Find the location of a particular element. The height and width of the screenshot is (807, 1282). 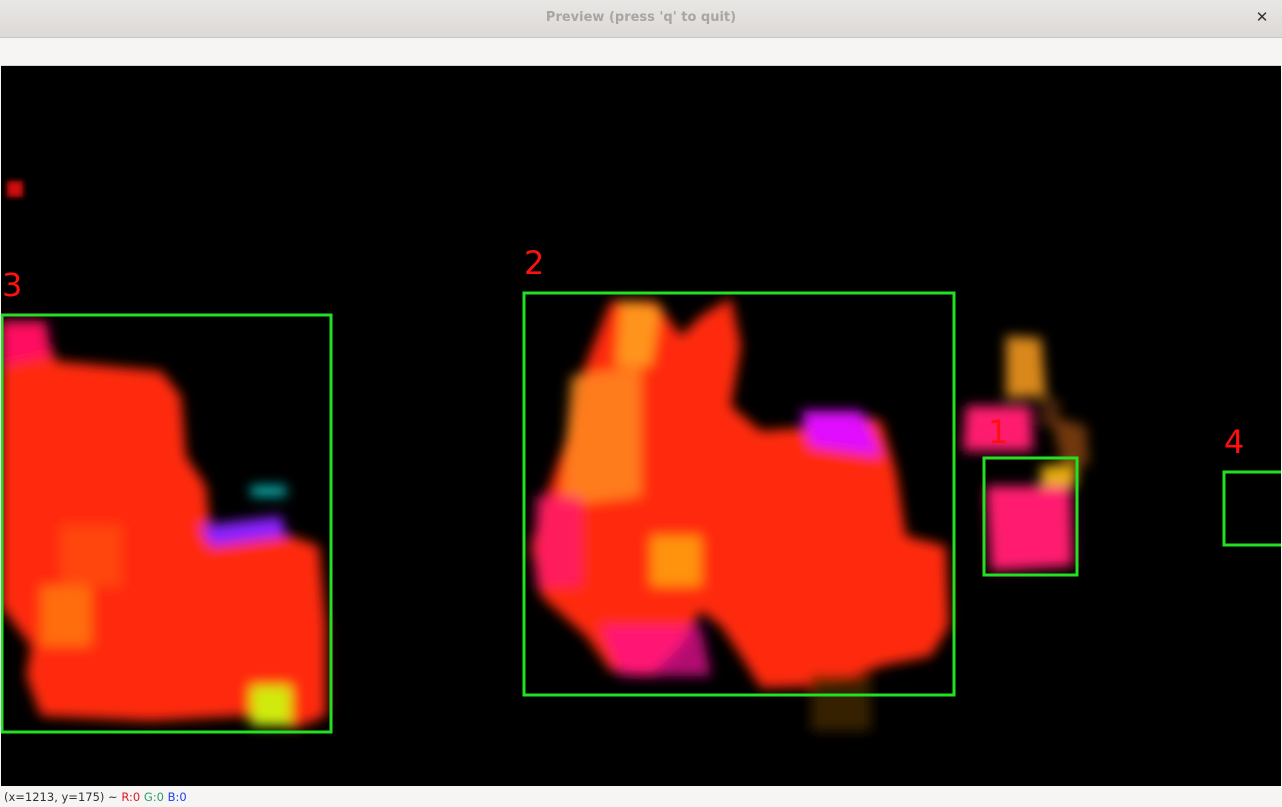

red-value: R:0 is located at coordinates (131, 797).